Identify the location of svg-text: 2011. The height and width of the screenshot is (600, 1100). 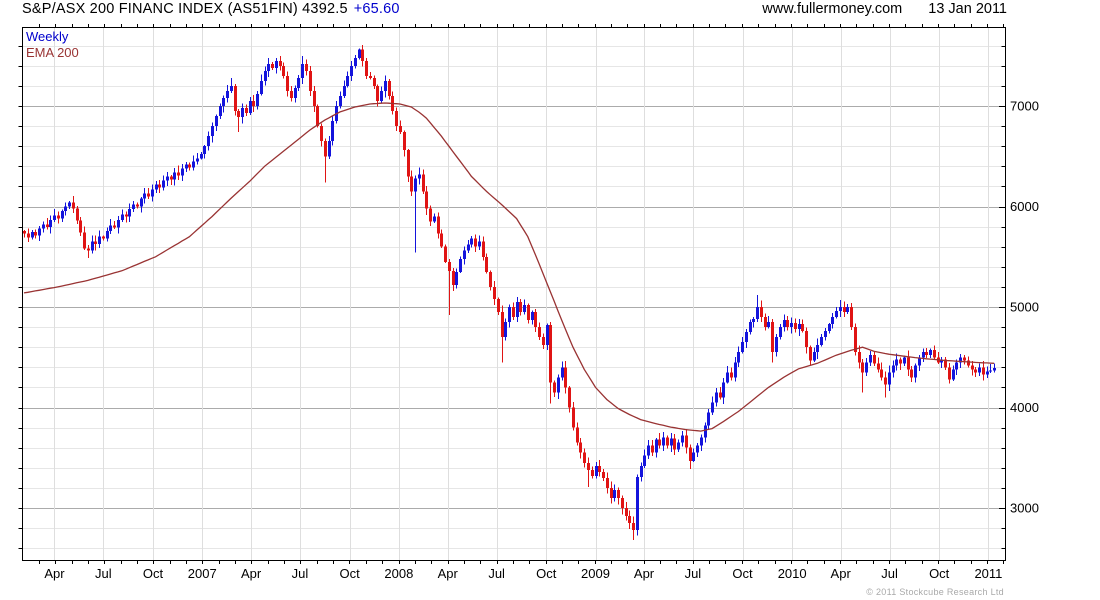
(988, 573).